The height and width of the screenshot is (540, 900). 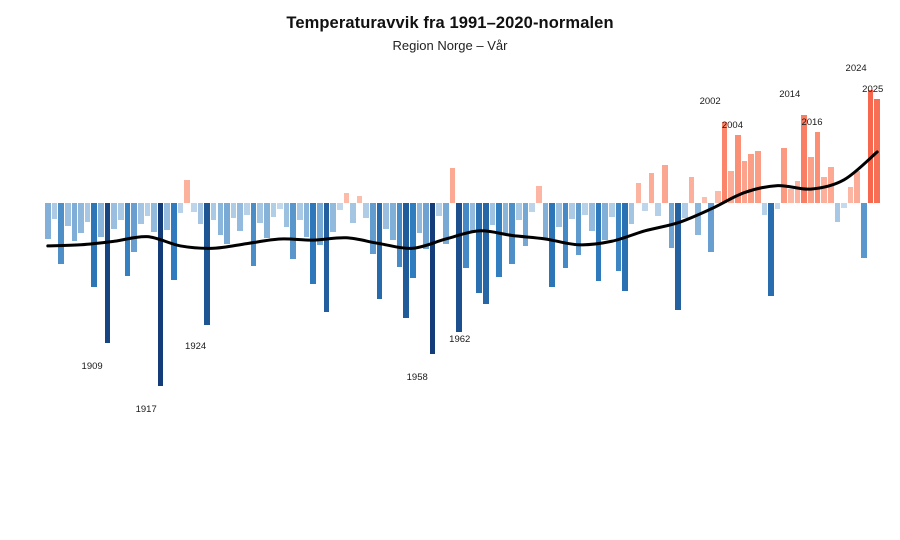 What do you see at coordinates (366, 211) in the screenshot?
I see `bar-1948` at bounding box center [366, 211].